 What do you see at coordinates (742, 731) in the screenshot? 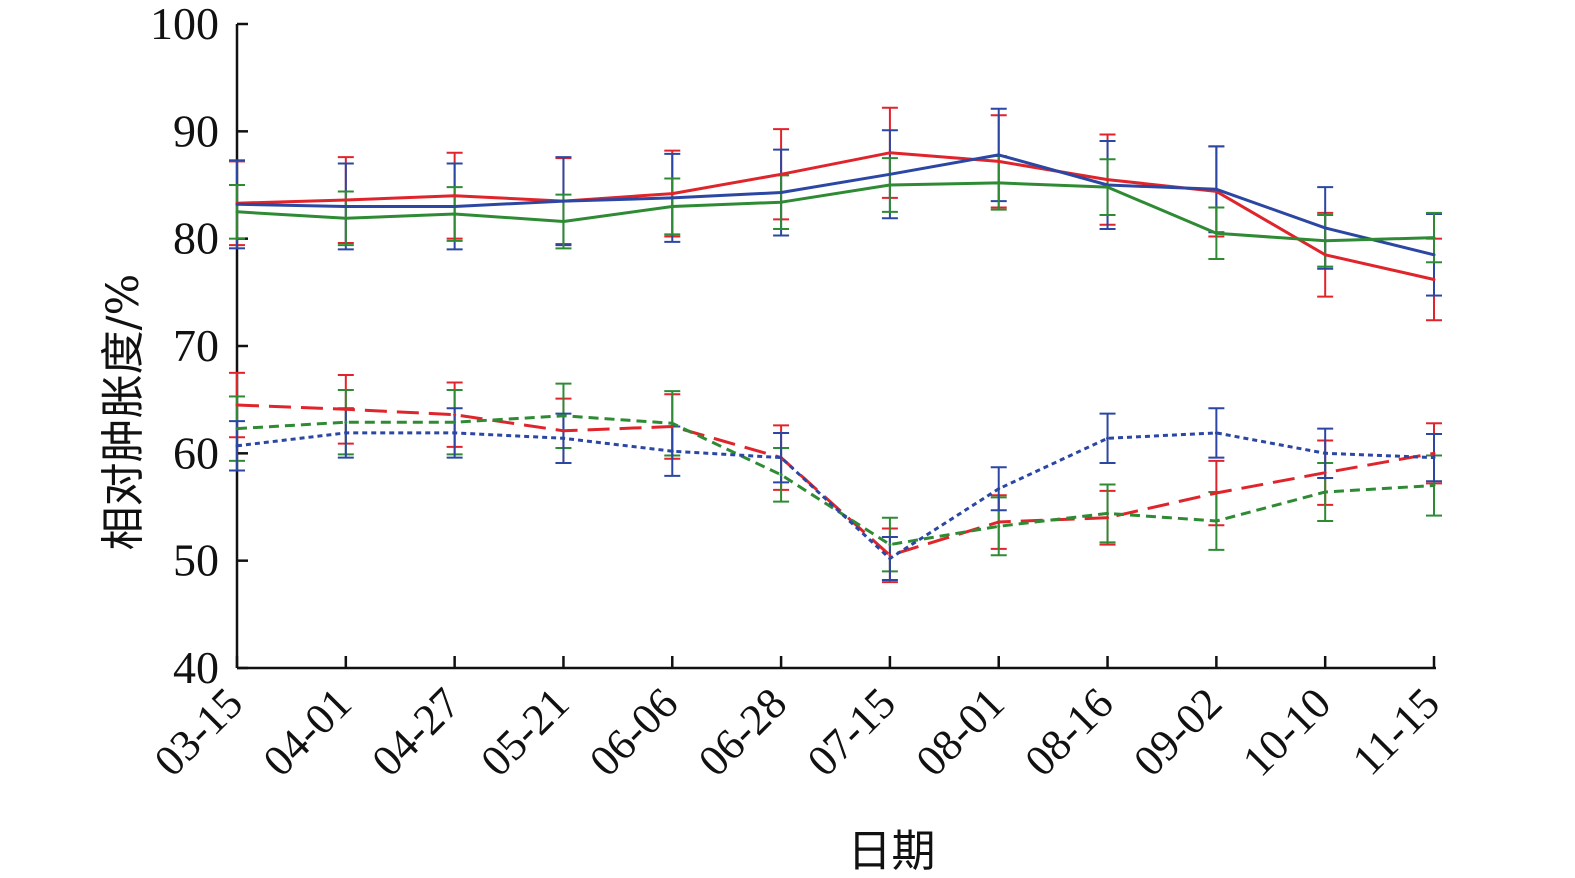
I see `x-tick-label: 06-28` at bounding box center [742, 731].